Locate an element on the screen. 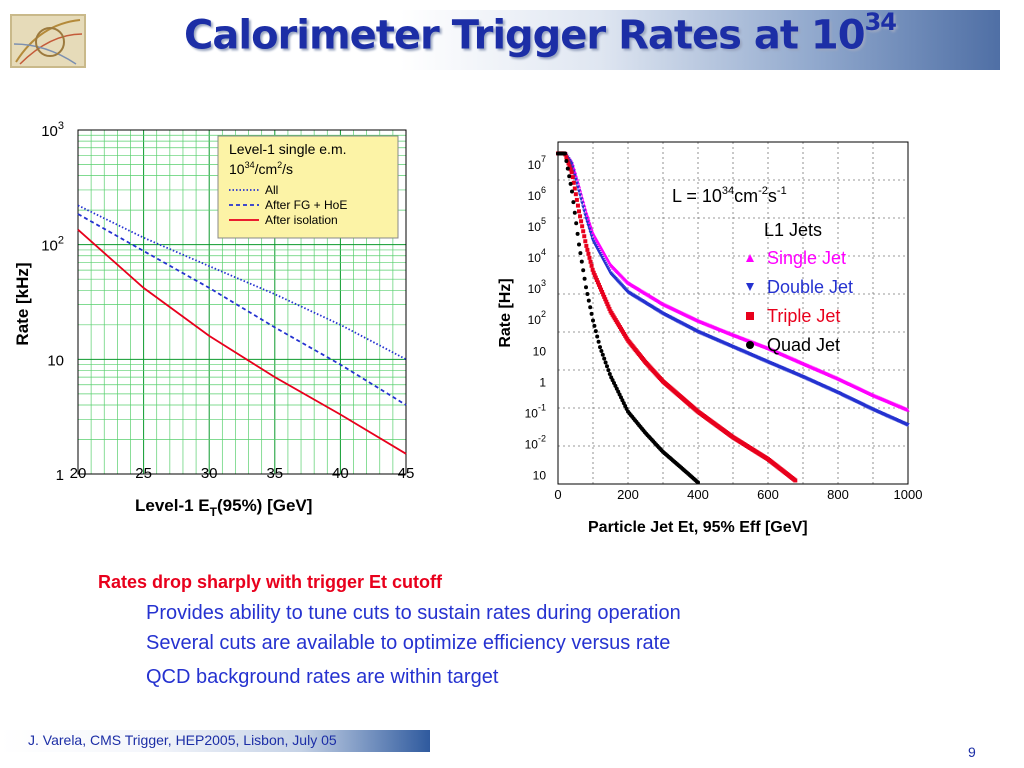 Image resolution: width=1024 pixels, height=768 pixels. legend-label-0: All is located at coordinates (271, 190).